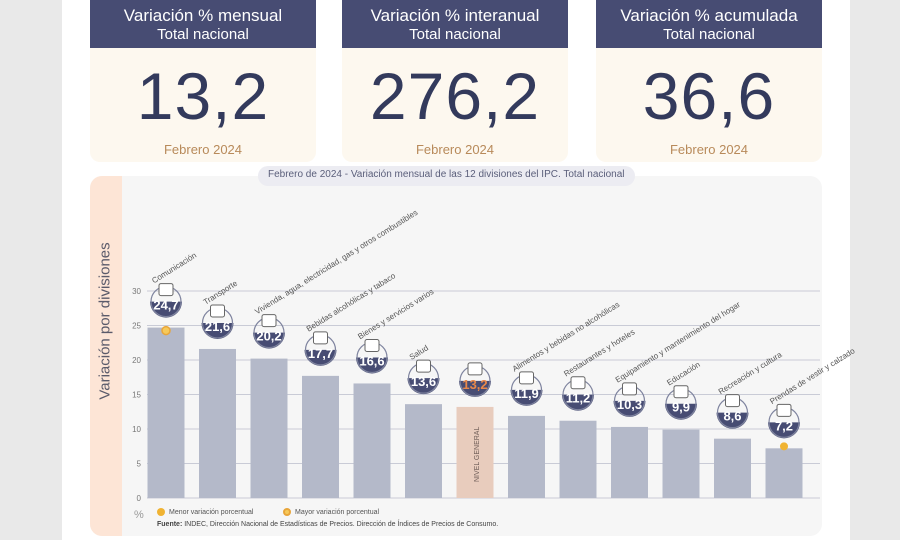 This screenshot has width=900, height=540. Describe the element at coordinates (784, 410) in the screenshot. I see `shirt-icon` at that location.